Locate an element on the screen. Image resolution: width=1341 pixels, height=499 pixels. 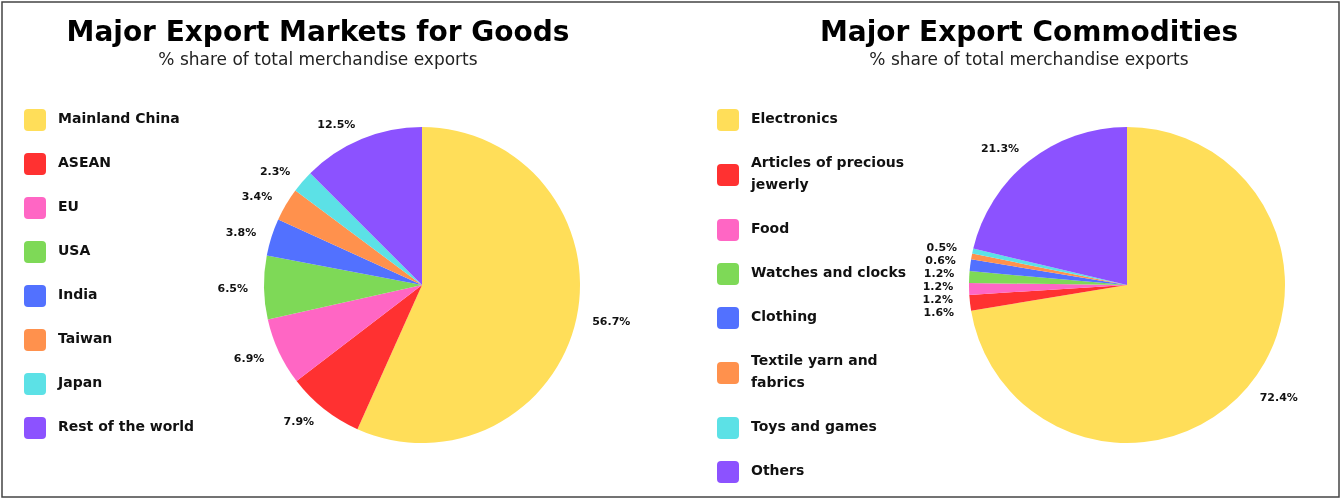
data-label: 12.5% is located at coordinates (336, 125).